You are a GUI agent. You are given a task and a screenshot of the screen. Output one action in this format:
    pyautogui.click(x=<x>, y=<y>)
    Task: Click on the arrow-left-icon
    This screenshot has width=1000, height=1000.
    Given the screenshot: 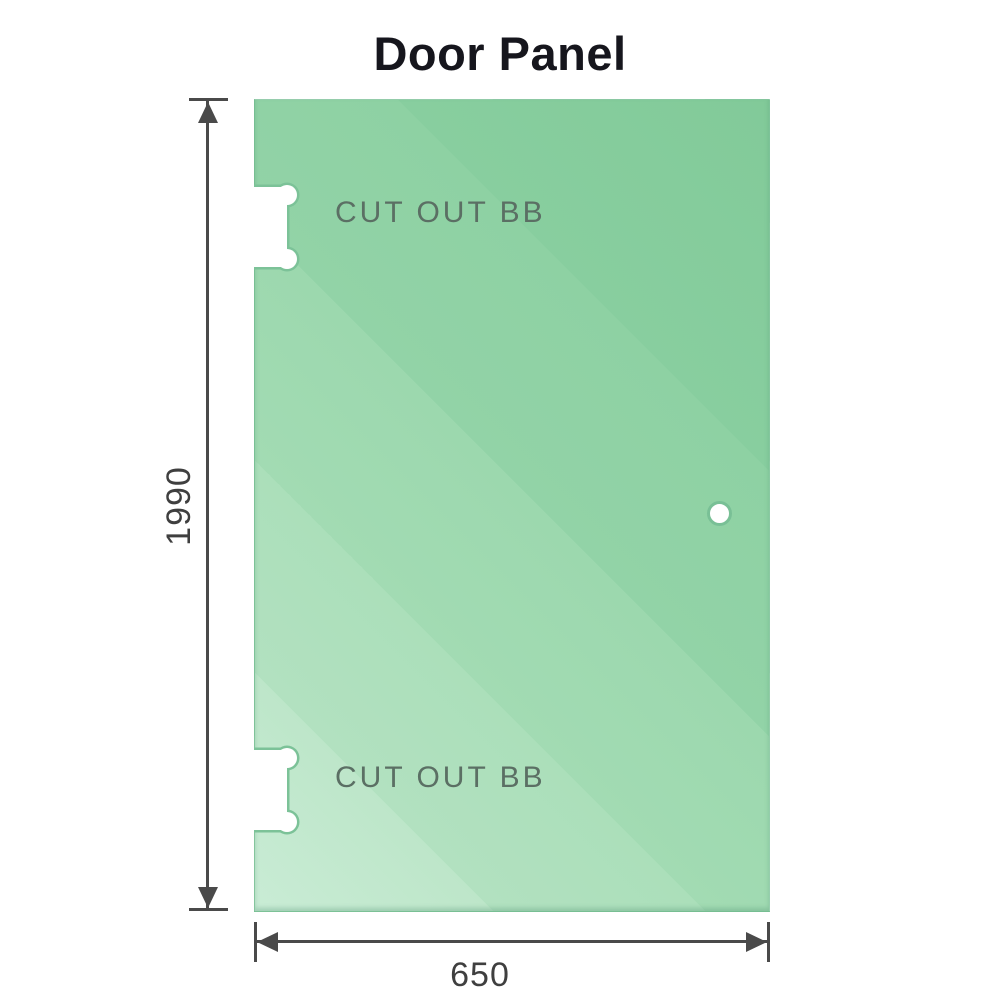 What is the action you would take?
    pyautogui.click(x=267, y=942)
    